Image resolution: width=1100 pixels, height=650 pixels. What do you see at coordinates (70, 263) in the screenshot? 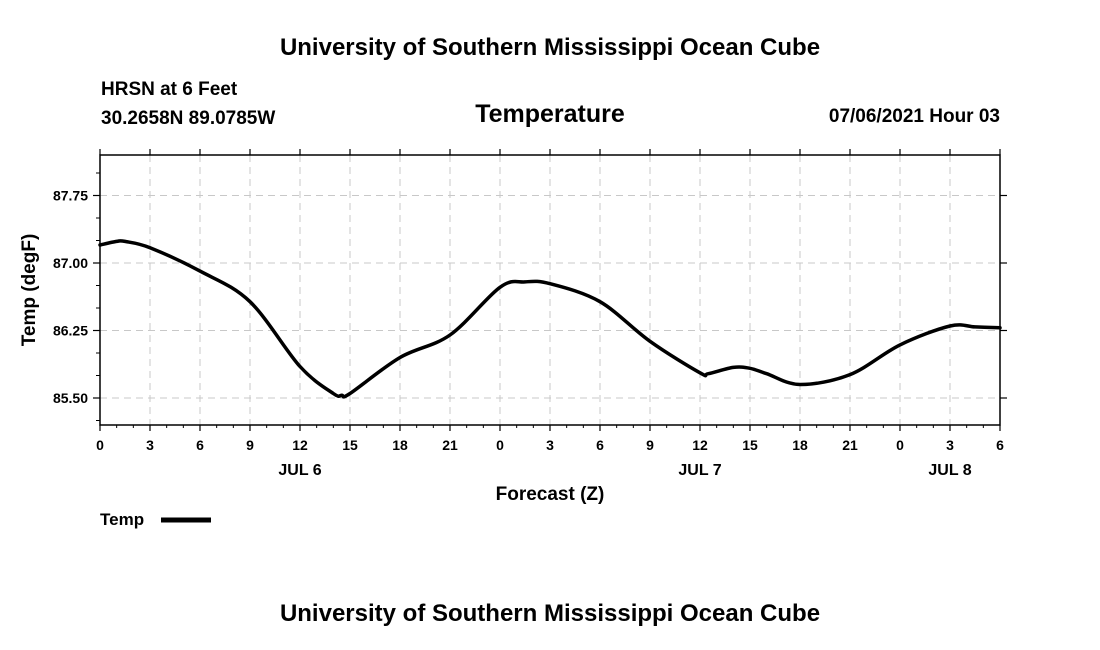
I see `y-tick-label: 87.00` at bounding box center [70, 263].